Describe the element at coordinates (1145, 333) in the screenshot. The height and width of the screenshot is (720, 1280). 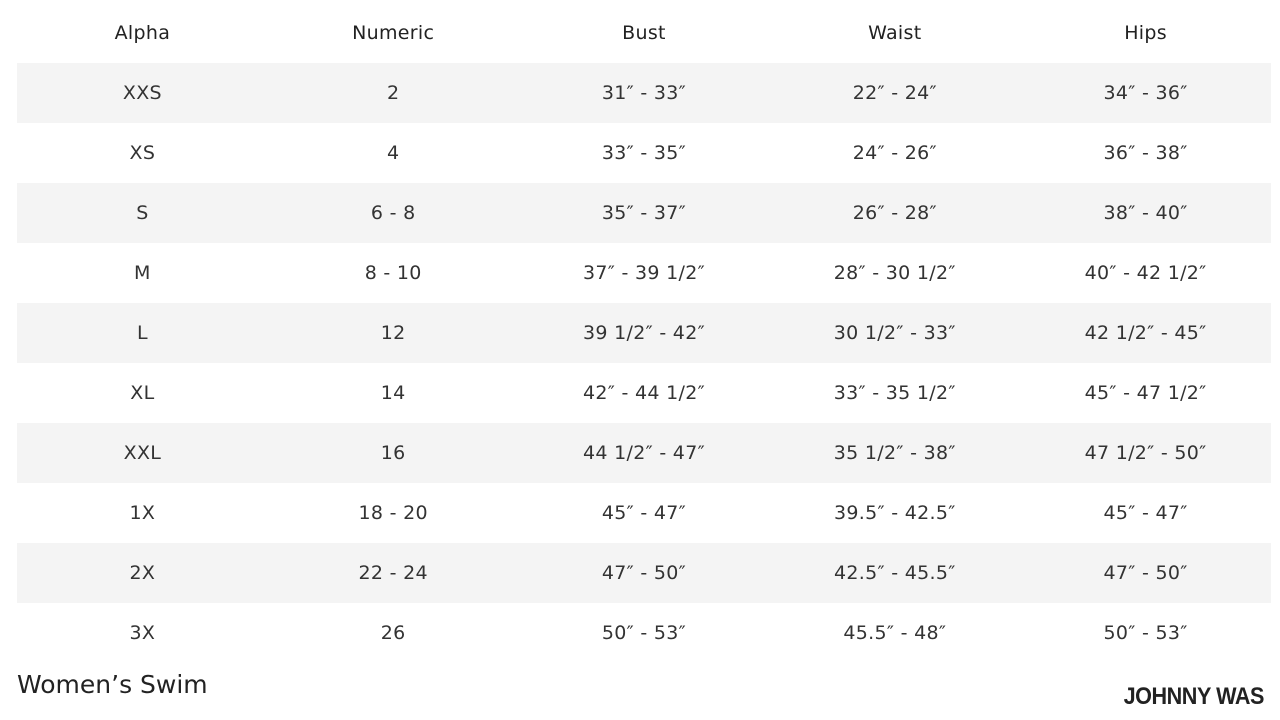
I see `cell-hips: 42 1/2″ - 45″` at that location.